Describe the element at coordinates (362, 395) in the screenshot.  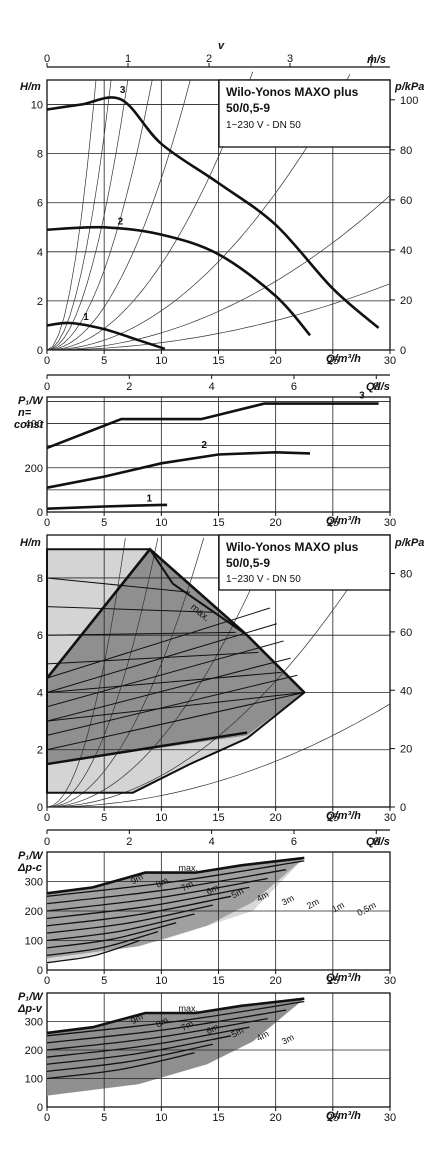
I see `power-curve-label-3: 3` at that location.